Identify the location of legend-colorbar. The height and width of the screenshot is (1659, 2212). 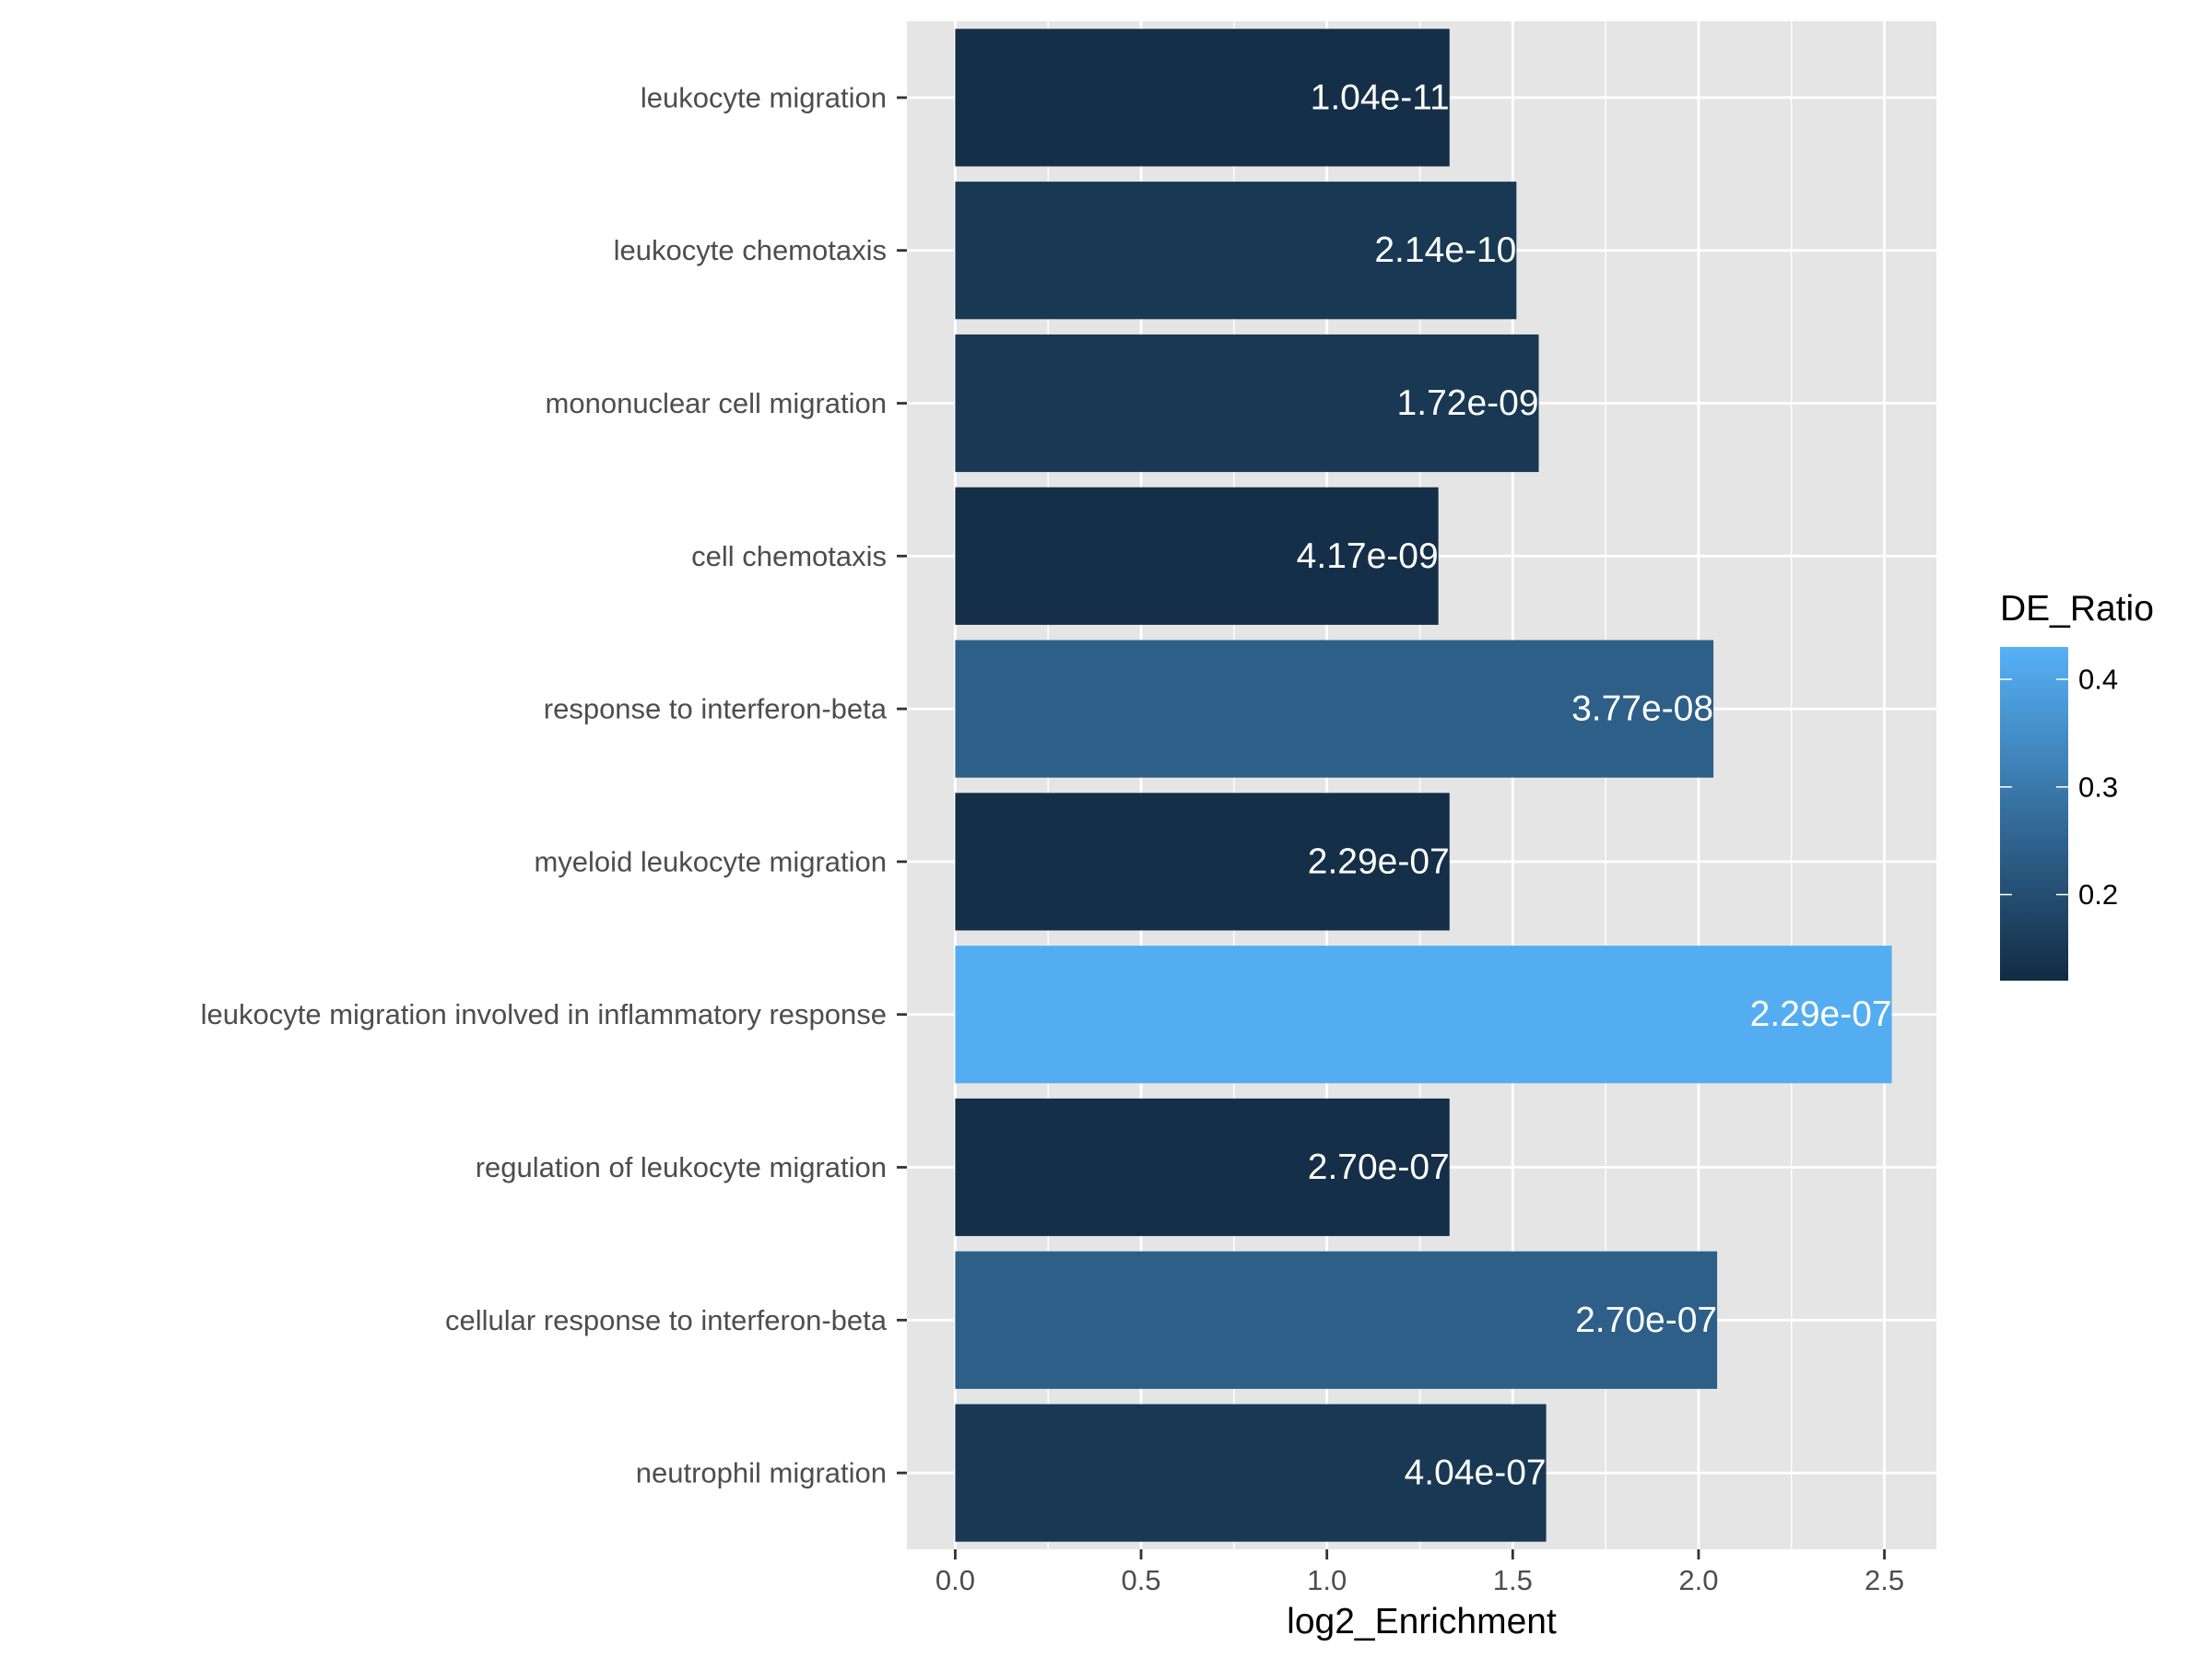
(2034, 814).